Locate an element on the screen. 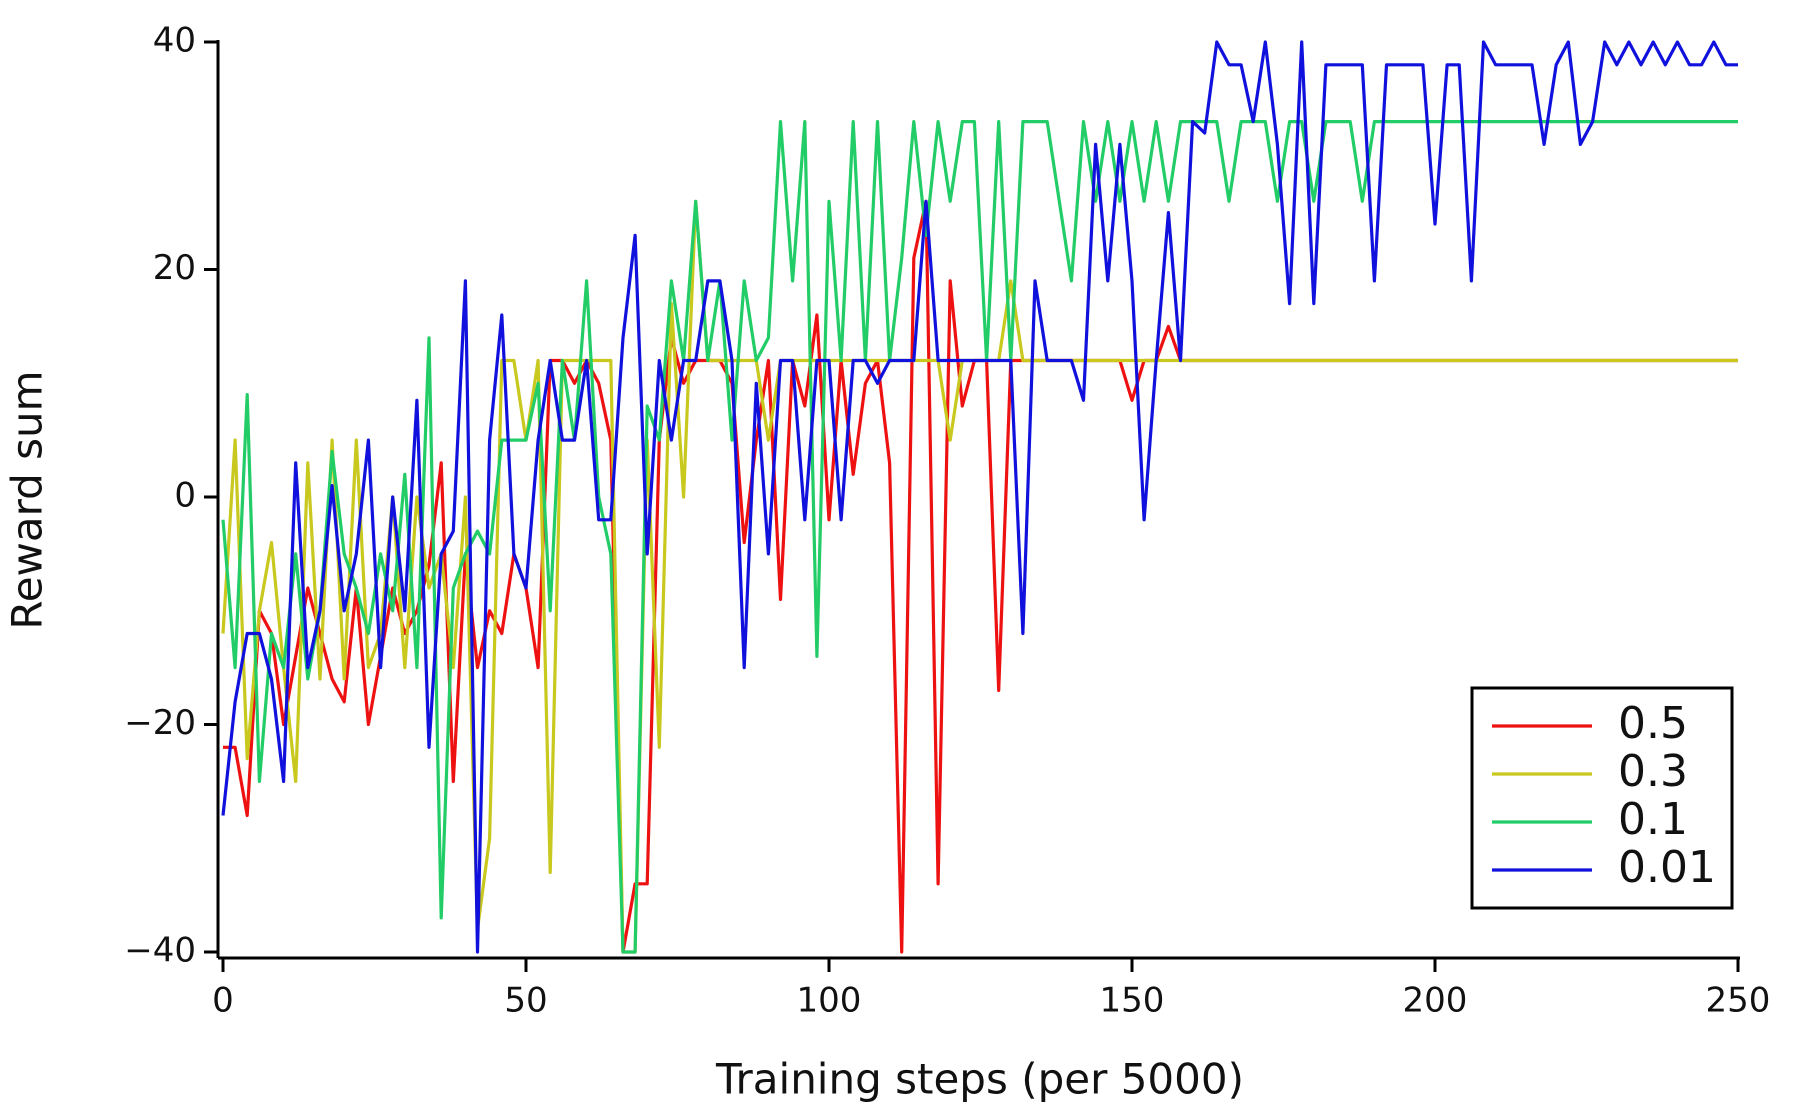 Image resolution: width=1817 pixels, height=1113 pixels. x-tick-label: 250 is located at coordinates (1738, 1001).